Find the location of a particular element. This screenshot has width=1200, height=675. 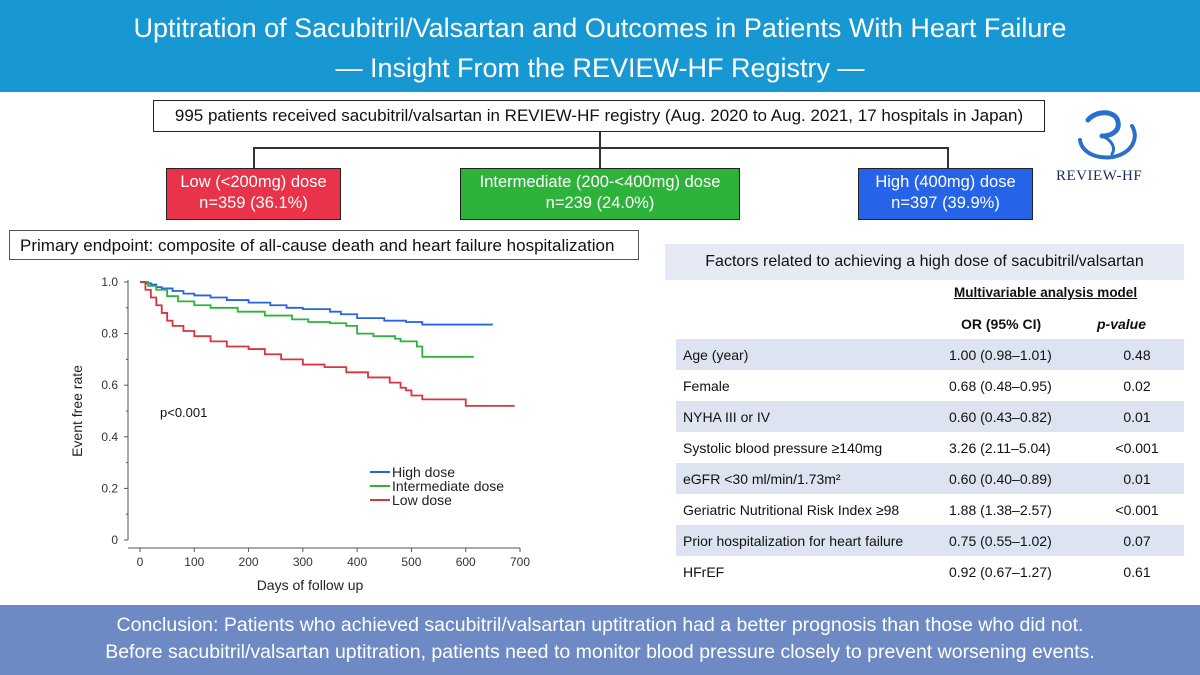

tree-connector-mid is located at coordinates (600, 157).